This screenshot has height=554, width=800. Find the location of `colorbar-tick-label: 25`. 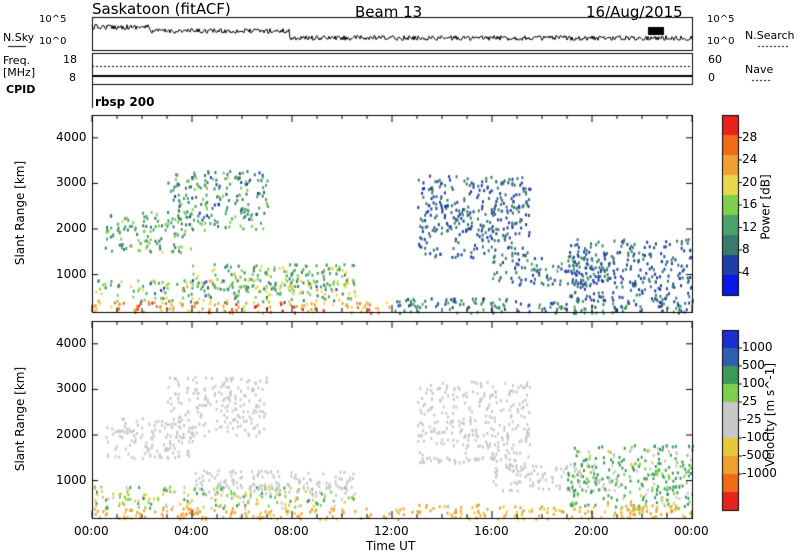

colorbar-tick-label: 25 is located at coordinates (750, 401).